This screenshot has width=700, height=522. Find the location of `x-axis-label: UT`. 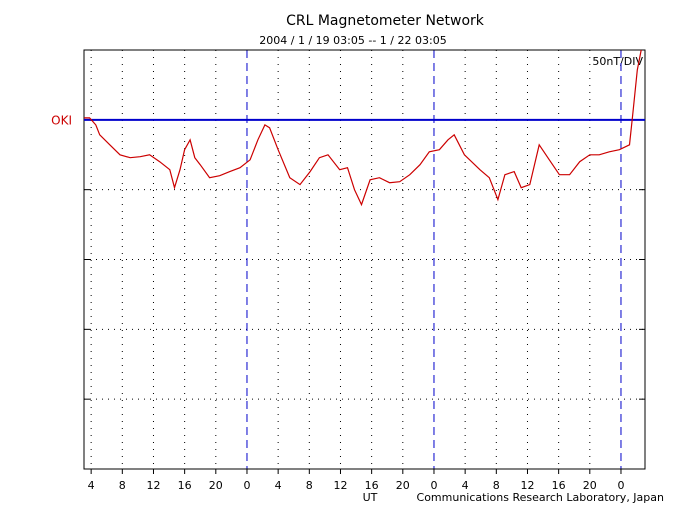

x-axis-label: UT is located at coordinates (370, 497).